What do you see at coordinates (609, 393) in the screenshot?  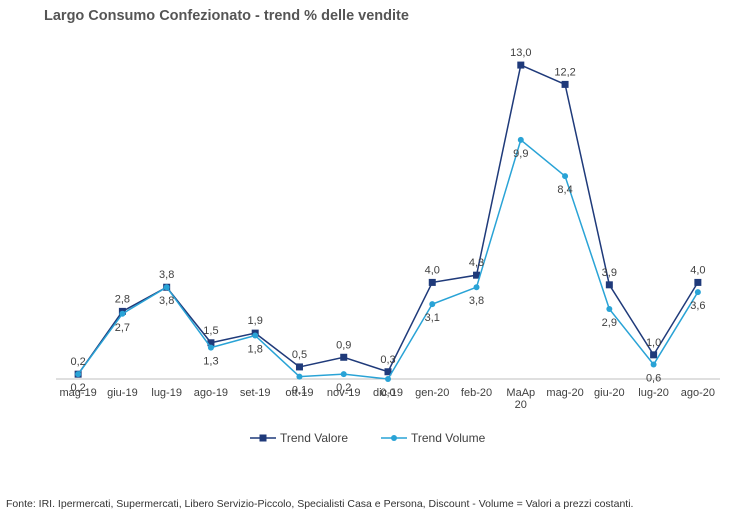 I see `x-tick-label: giu-20` at bounding box center [609, 393].